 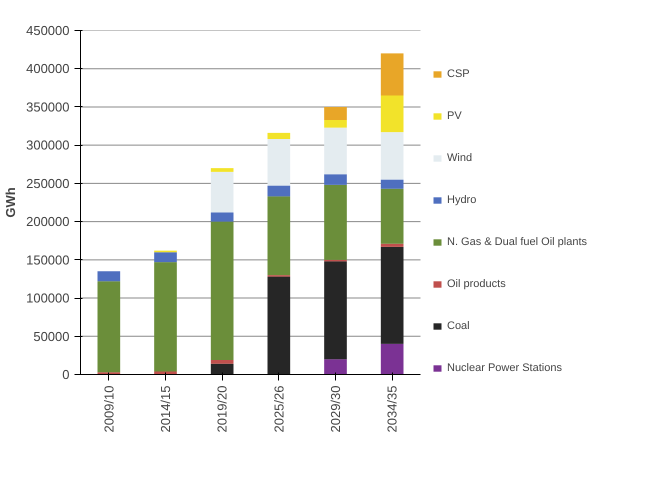 What do you see at coordinates (222, 408) in the screenshot?
I see `x-tick-label: 2019/20` at bounding box center [222, 408].